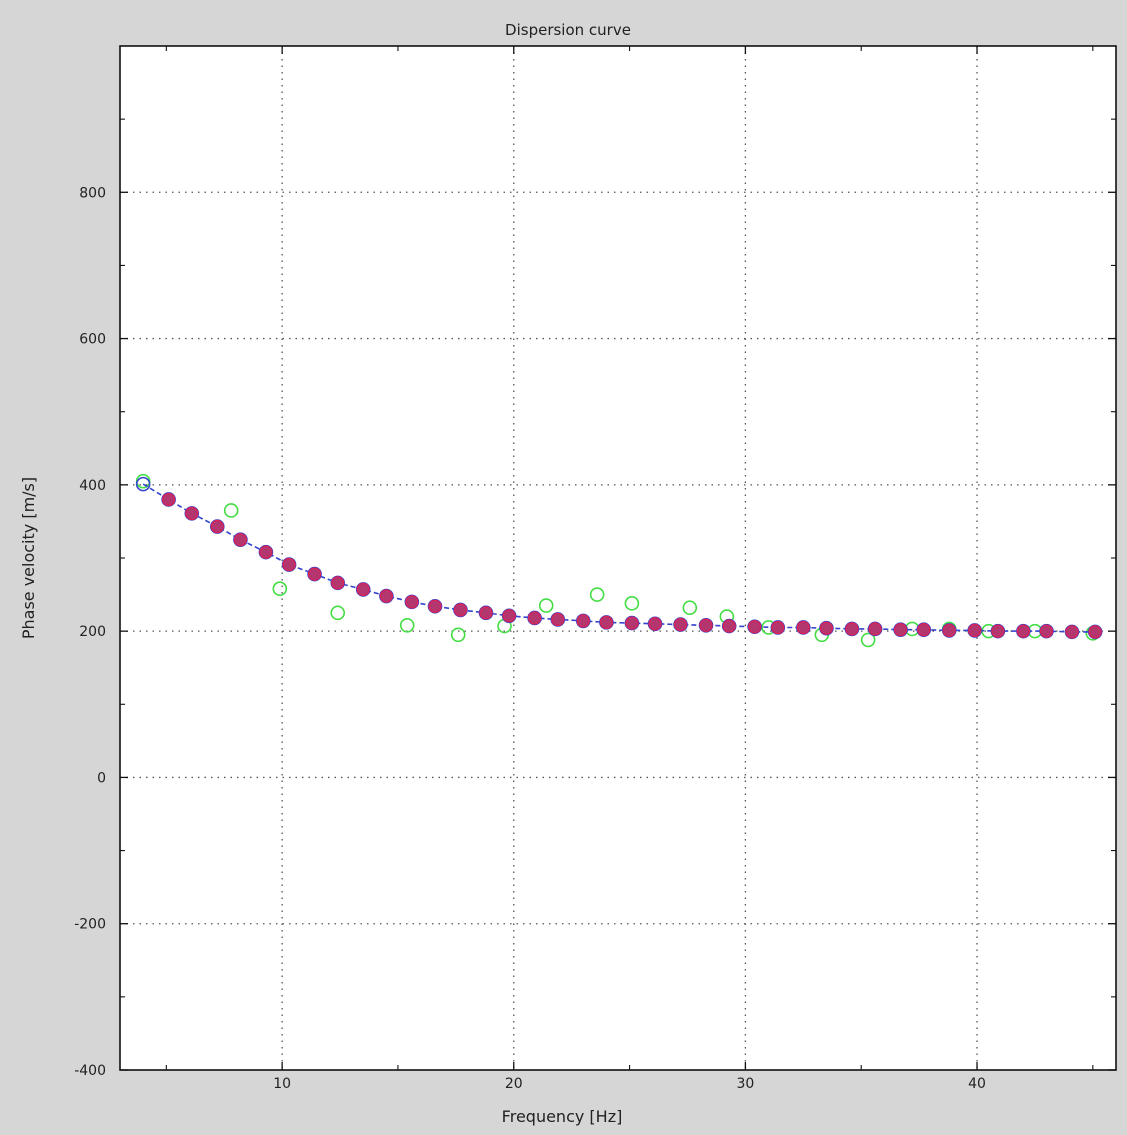 This screenshot has height=1135, width=1127. I want to click on y-tick-label: 200, so click(92, 632).